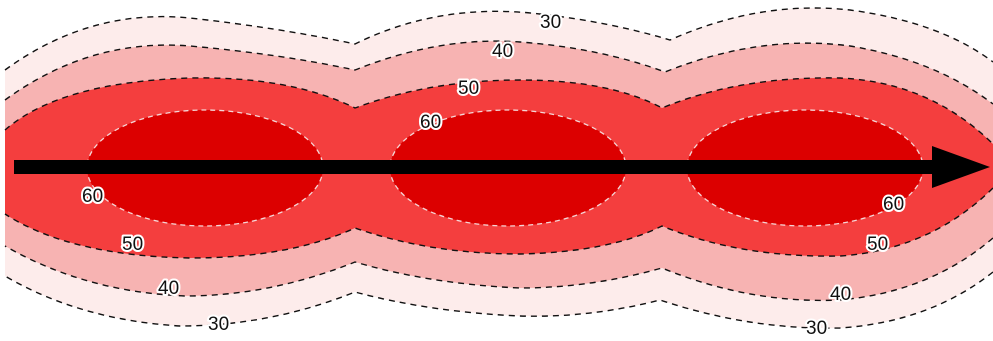 The image size is (993, 341). Describe the element at coordinates (168, 288) in the screenshot. I see `contour-label-40-left: 40` at that location.